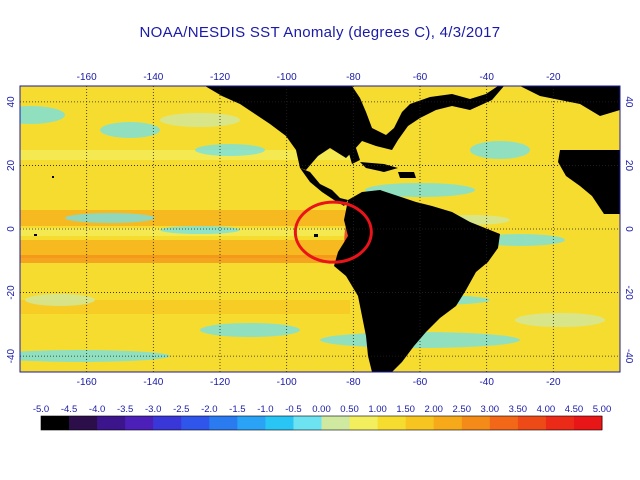 This screenshot has width=640, height=480. Describe the element at coordinates (35, 235) in the screenshot. I see `land-island` at that location.